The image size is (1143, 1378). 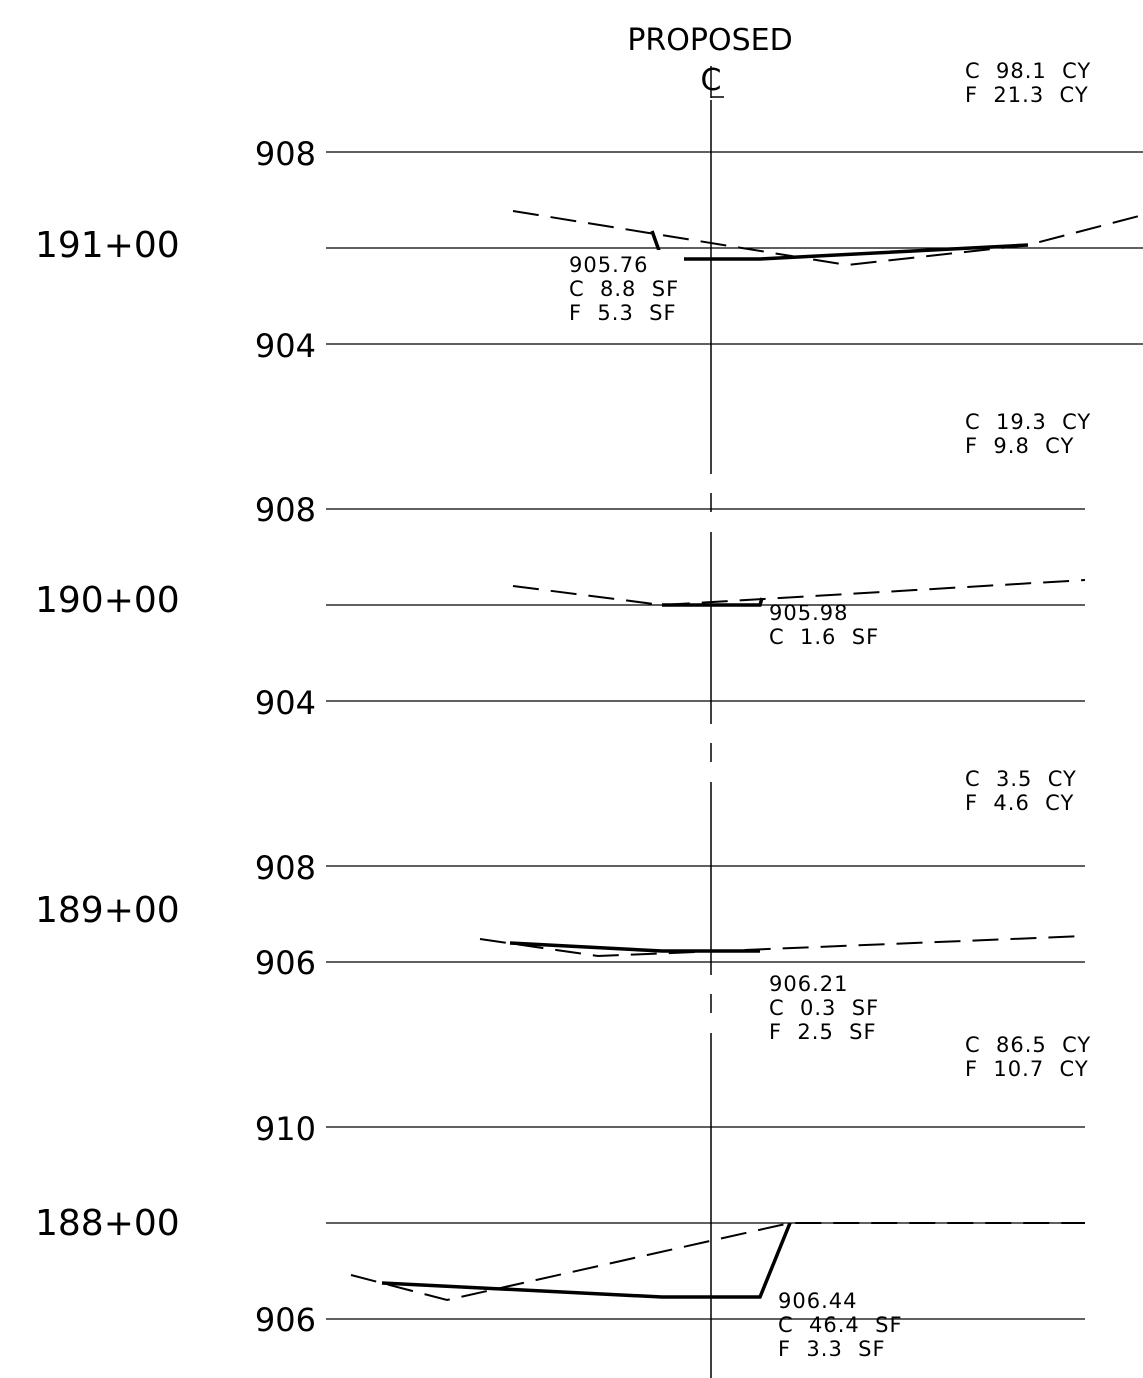 I want to click on area-fill: F 2.5 SF, so click(x=823, y=1032).